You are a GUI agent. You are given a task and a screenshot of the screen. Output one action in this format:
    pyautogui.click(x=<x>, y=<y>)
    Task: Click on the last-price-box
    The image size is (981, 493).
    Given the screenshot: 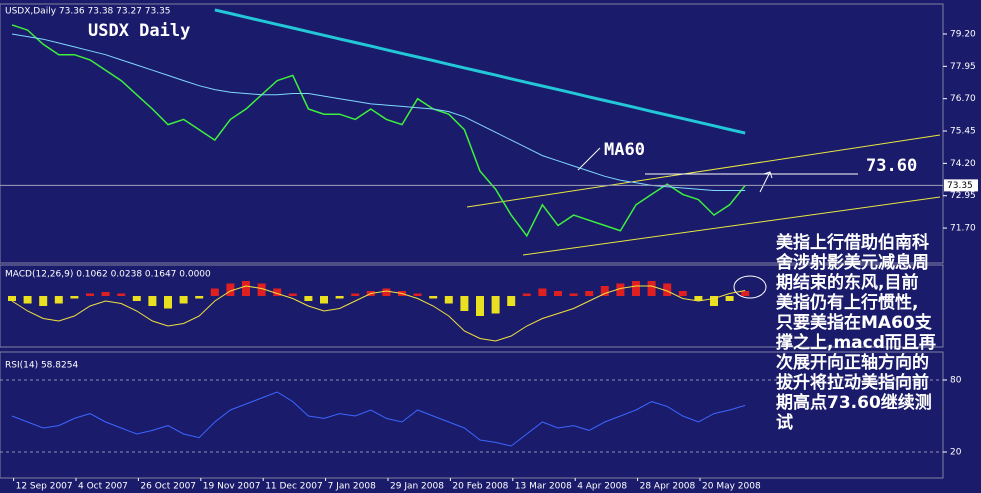 What is the action you would take?
    pyautogui.click(x=961, y=185)
    